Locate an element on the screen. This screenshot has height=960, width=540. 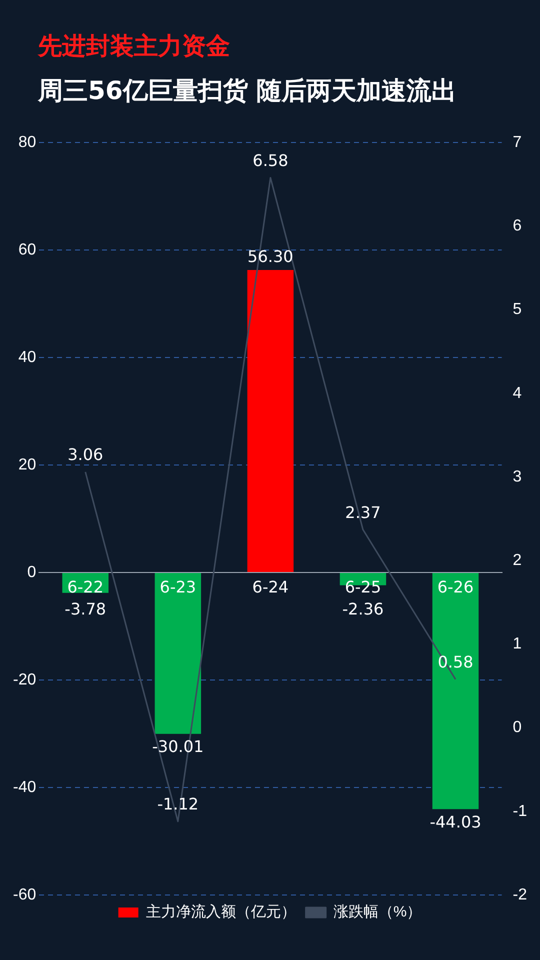
y2-tick-label: -1 is located at coordinates (520, 811).